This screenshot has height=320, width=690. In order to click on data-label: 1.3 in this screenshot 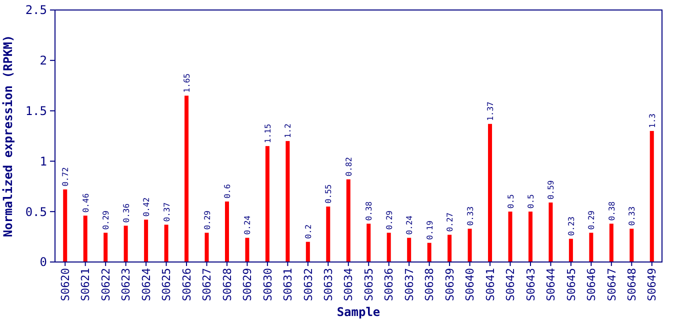, I will do `click(652, 120)`.